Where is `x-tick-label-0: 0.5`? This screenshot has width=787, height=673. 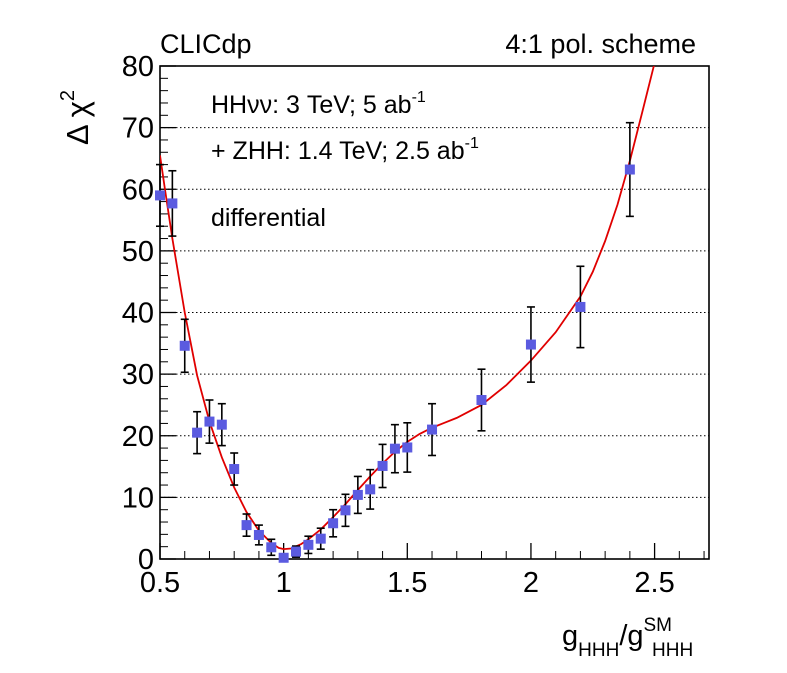 x-tick-label-0: 0.5 is located at coordinates (160, 583).